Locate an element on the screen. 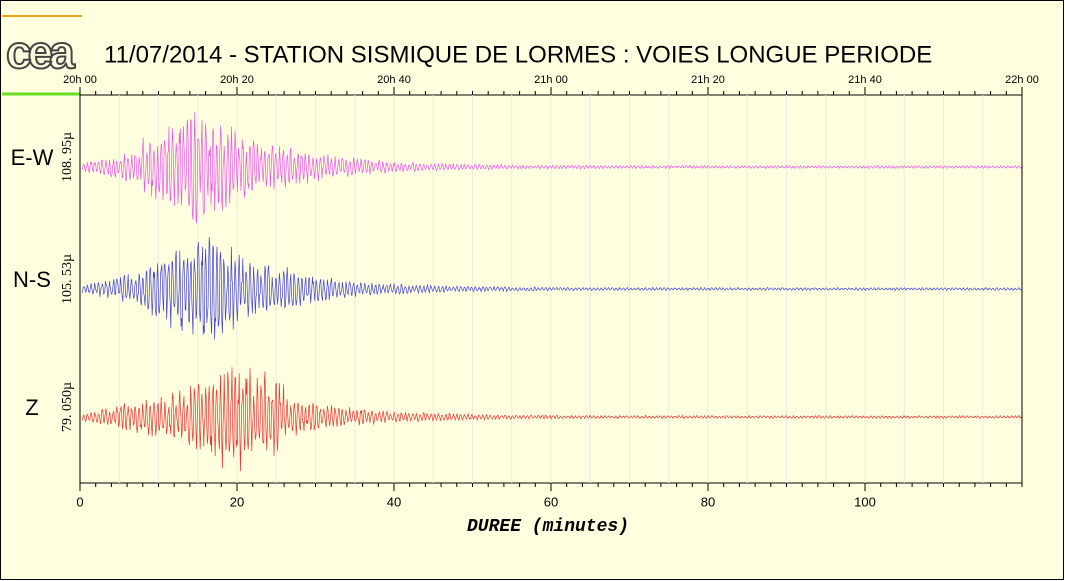 The image size is (1065, 581). top-tick-label: 22h 00 is located at coordinates (1022, 80).